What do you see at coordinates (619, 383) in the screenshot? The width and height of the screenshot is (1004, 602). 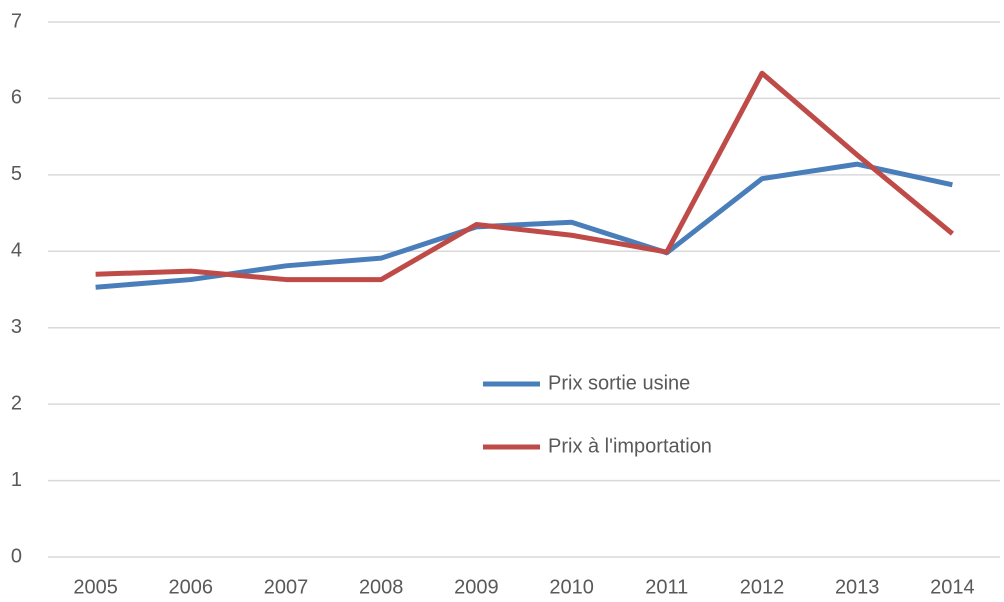 I see `legend-label: Prix sortie usine` at bounding box center [619, 383].